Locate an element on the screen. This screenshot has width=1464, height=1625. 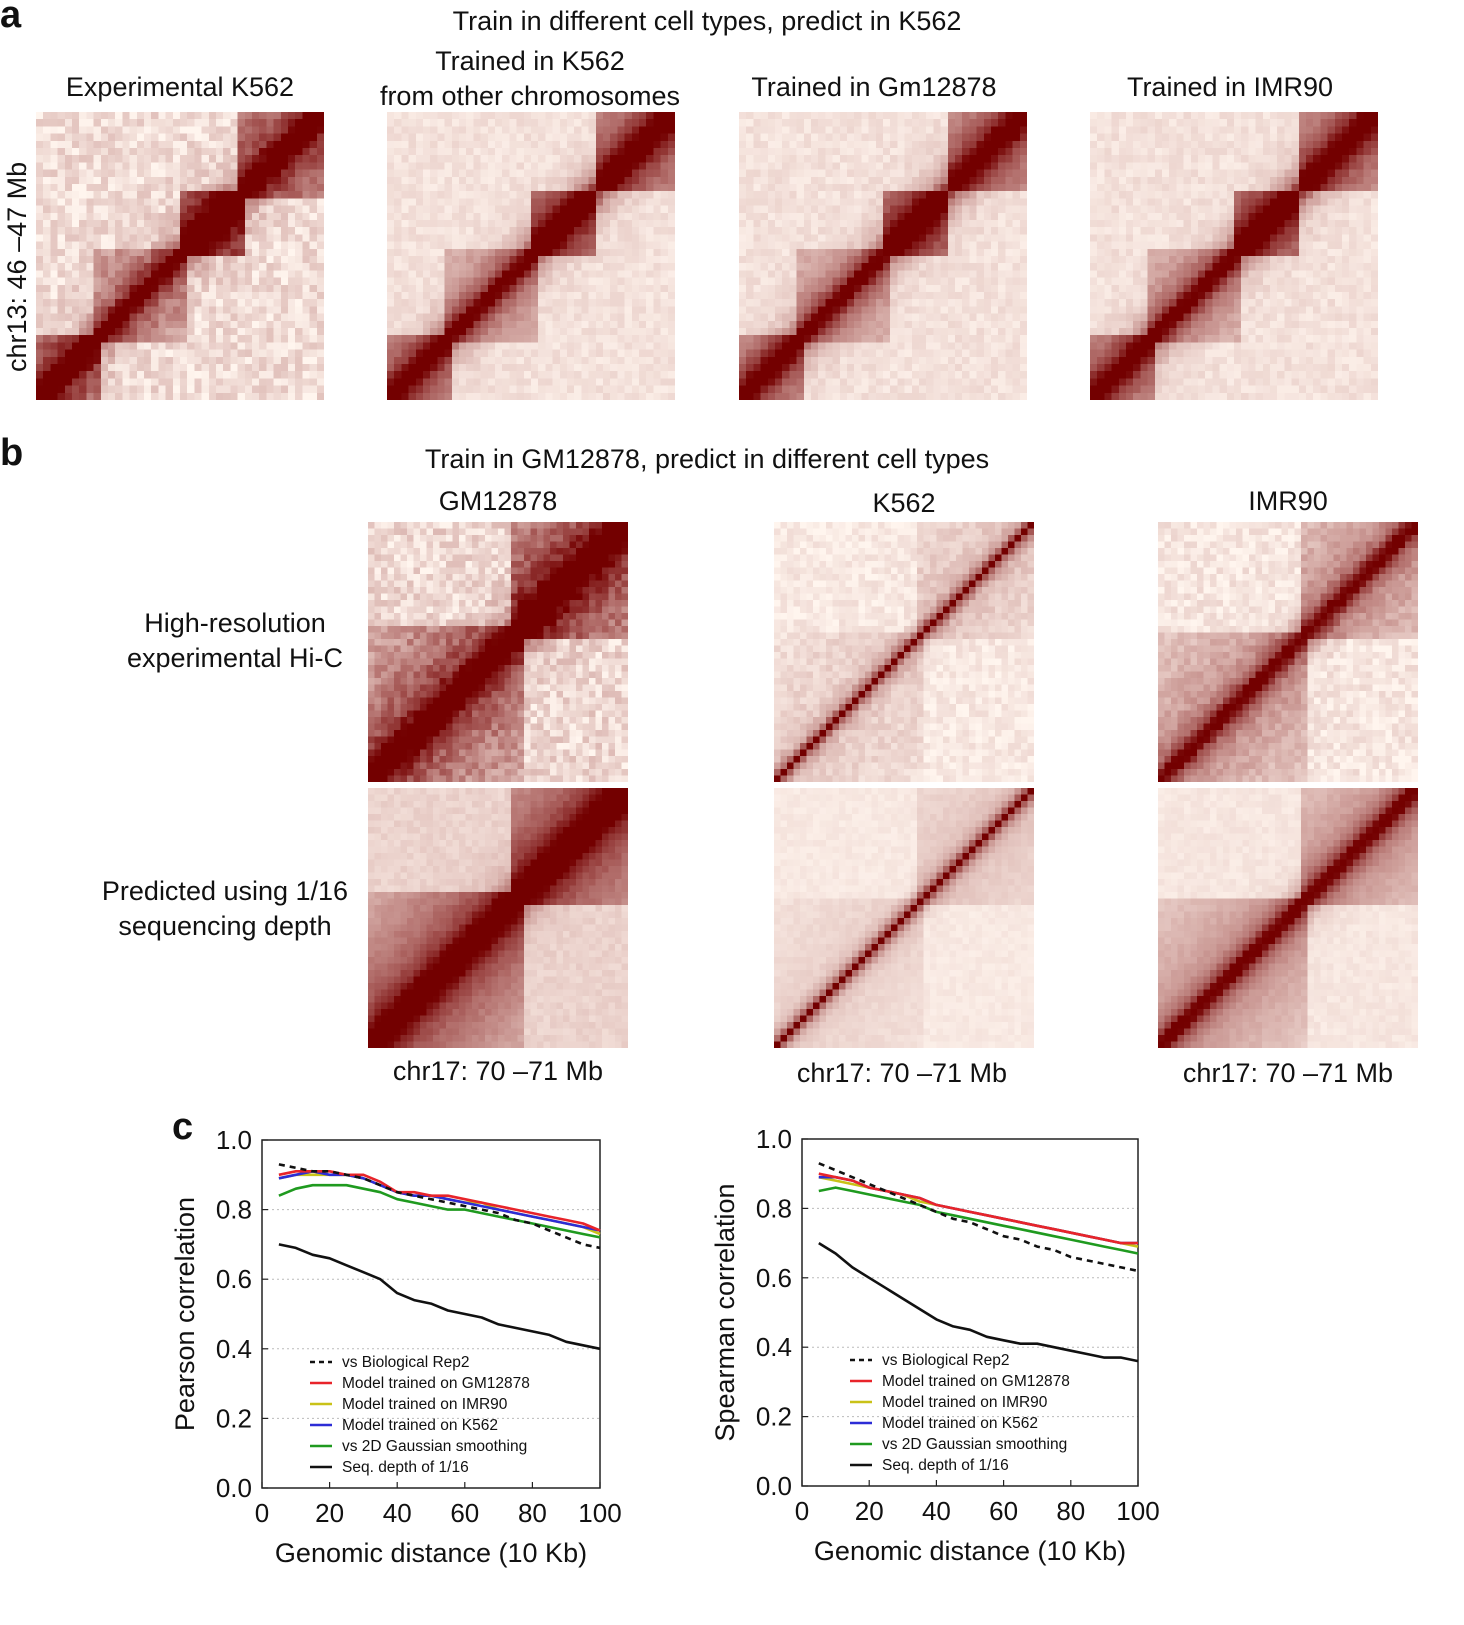
y-axis-label: Pearson correlation is located at coordinates (185, 1314).